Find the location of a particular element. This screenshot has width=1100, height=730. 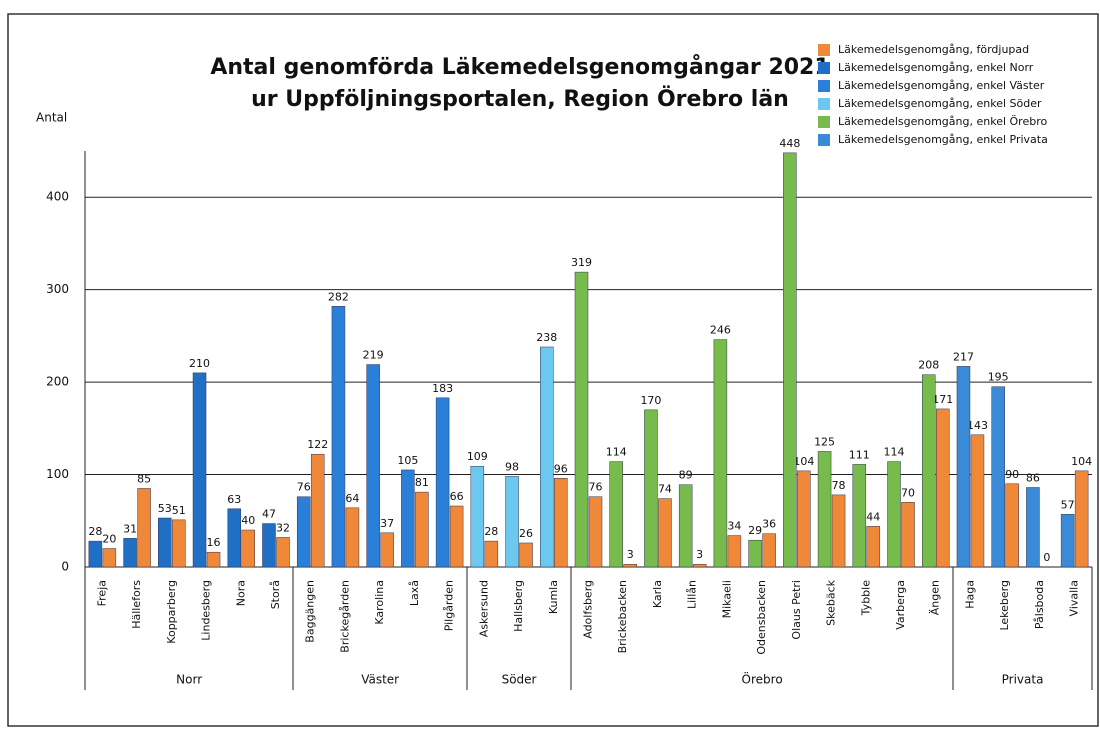

data-label: 70 is located at coordinates (908, 492).